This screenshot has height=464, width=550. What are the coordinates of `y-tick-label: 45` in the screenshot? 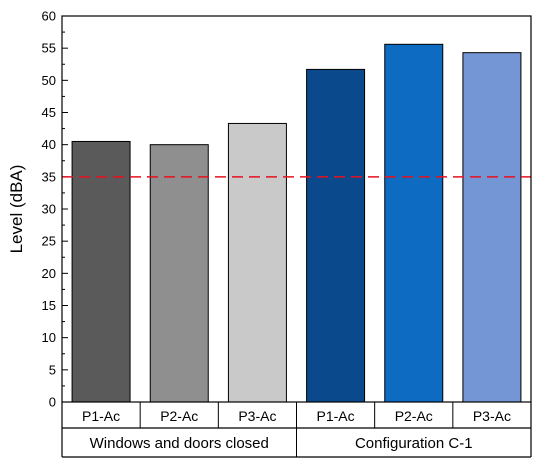 It's located at (49, 112).